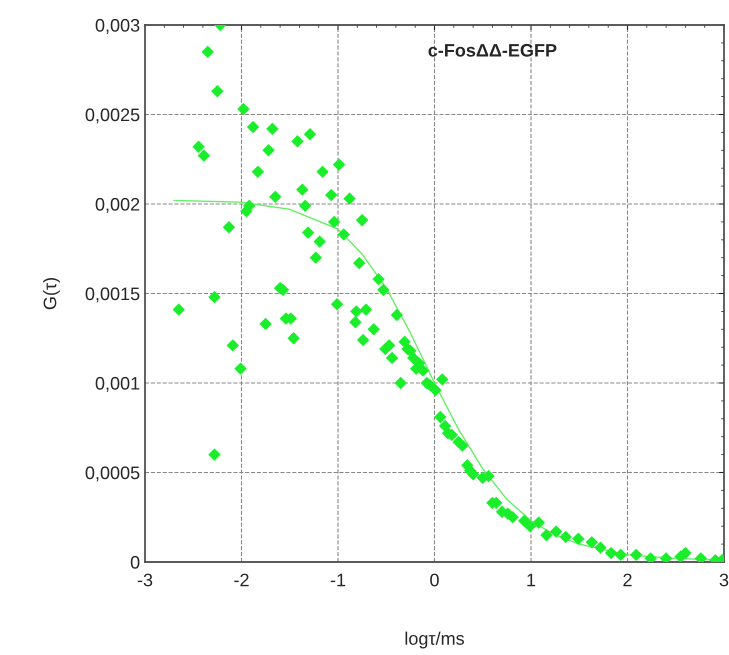 Image resolution: width=729 pixels, height=655 pixels. What do you see at coordinates (113, 116) in the screenshot?
I see `y-tick-label: 0,0025` at bounding box center [113, 116].